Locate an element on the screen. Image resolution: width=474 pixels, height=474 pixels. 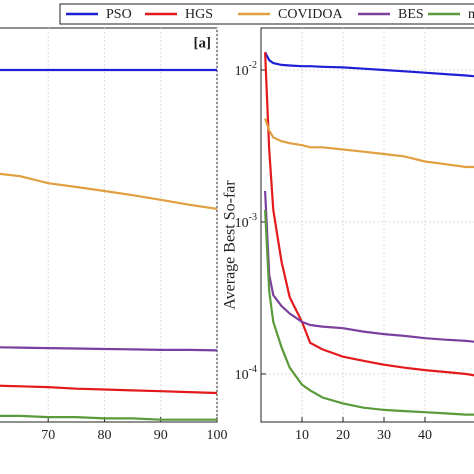
x-tick-label: 20 is located at coordinates (343, 435).